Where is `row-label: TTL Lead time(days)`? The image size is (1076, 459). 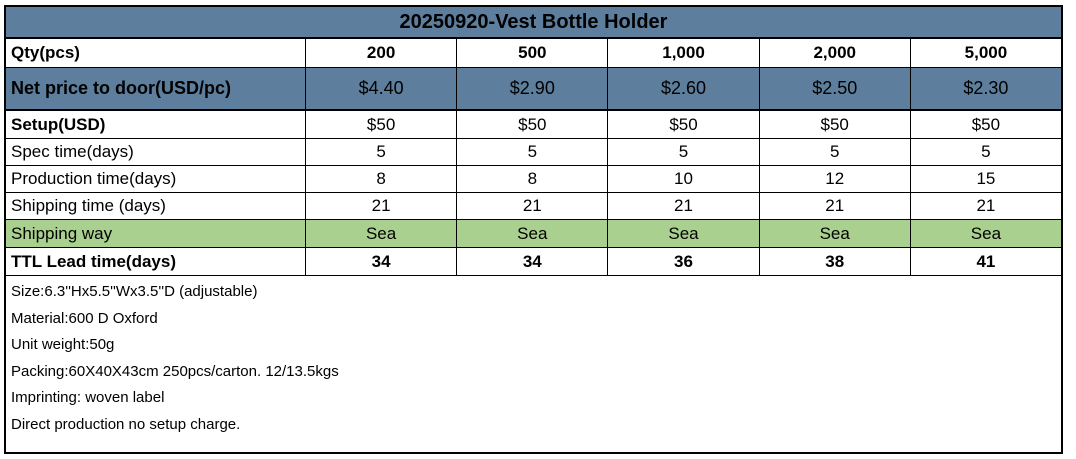 row-label: TTL Lead time(days) is located at coordinates (93, 261).